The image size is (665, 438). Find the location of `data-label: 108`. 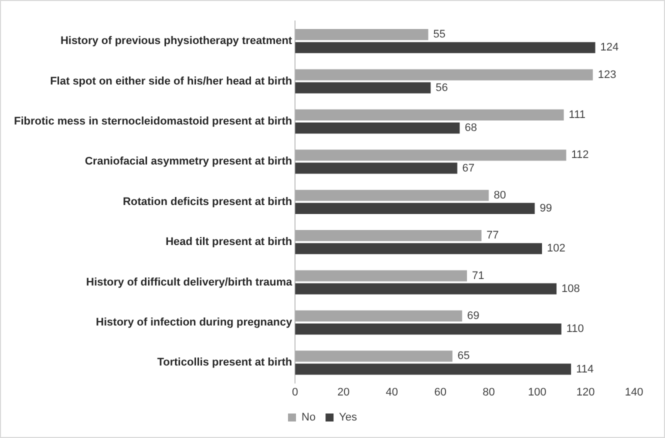

data-label: 108 is located at coordinates (571, 288).